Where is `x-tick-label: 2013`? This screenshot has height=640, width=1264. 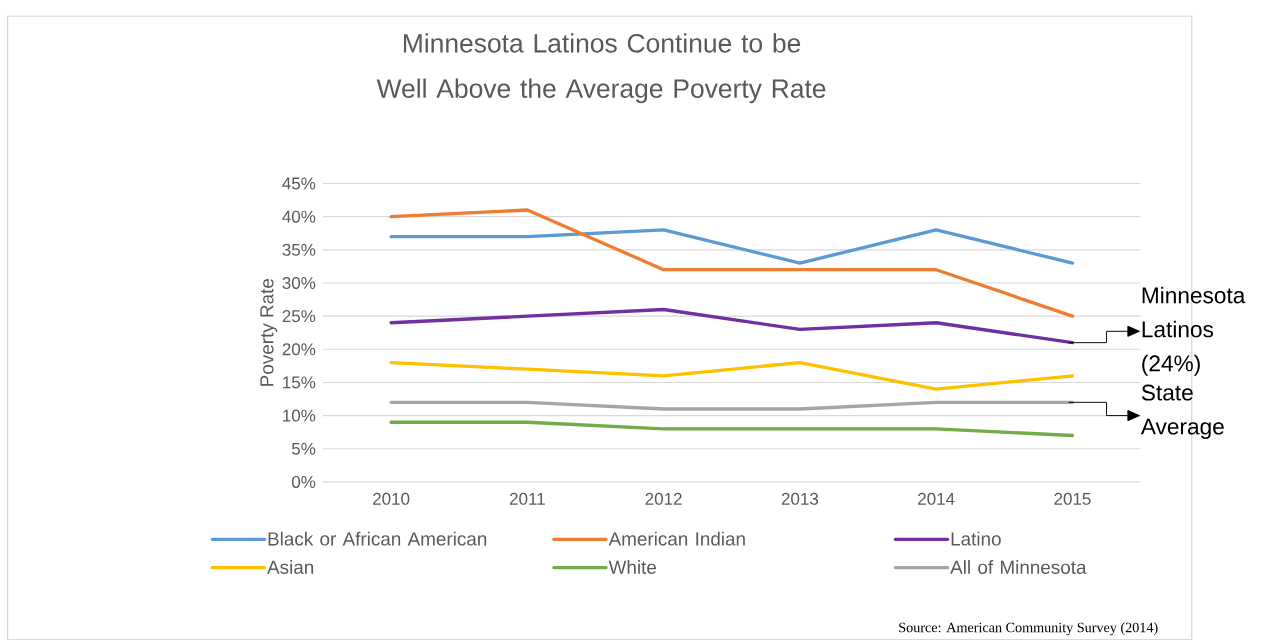 x-tick-label: 2013 is located at coordinates (800, 498).